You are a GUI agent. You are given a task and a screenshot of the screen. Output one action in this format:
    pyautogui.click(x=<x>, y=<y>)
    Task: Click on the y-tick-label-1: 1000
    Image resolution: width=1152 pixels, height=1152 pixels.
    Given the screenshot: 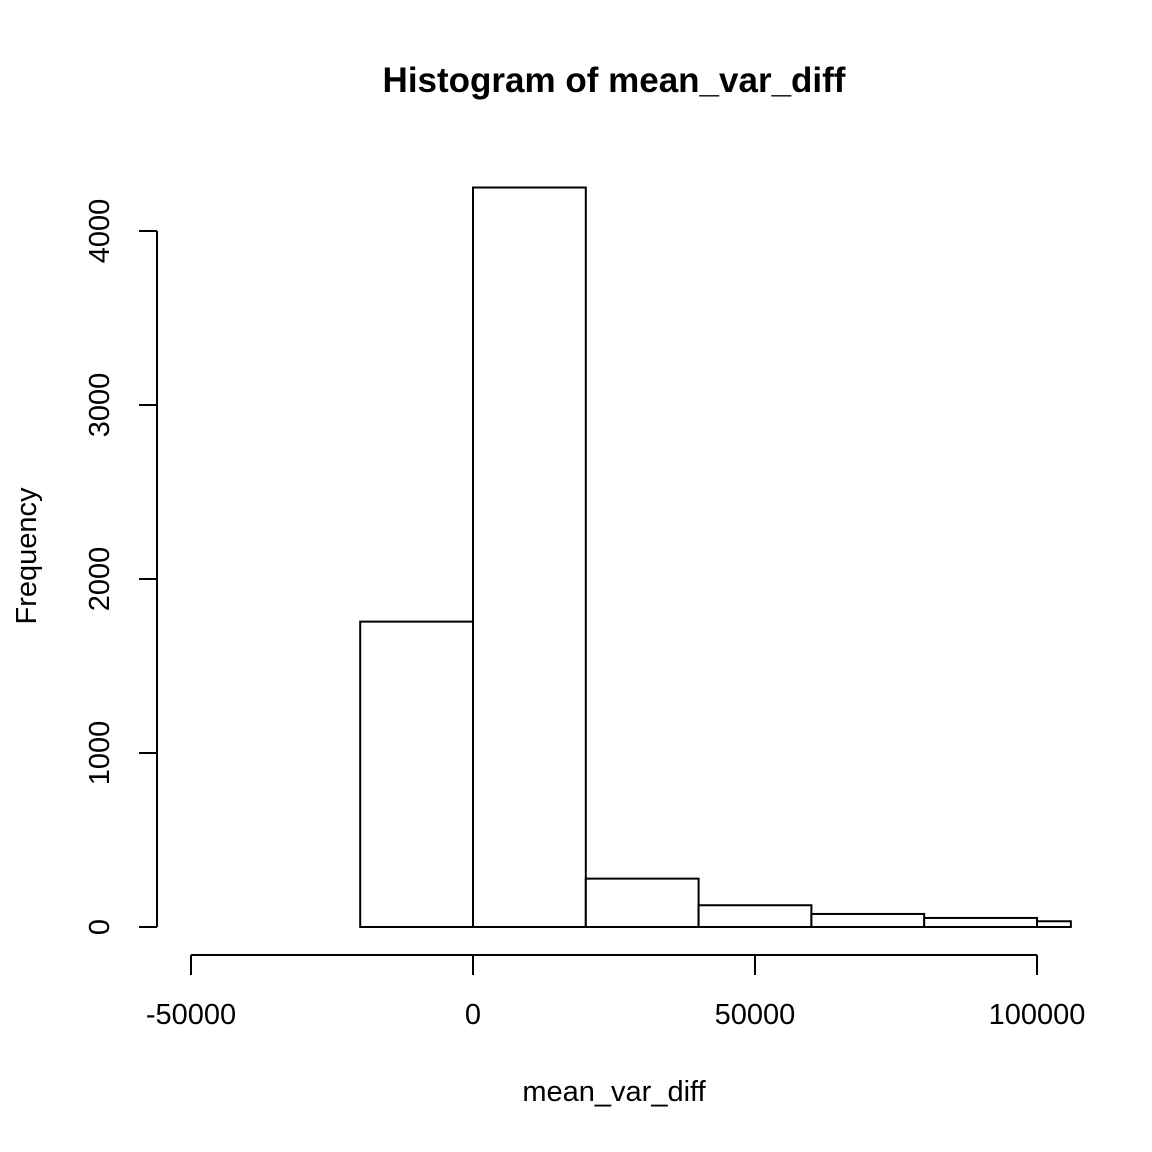 What is the action you would take?
    pyautogui.click(x=100, y=753)
    